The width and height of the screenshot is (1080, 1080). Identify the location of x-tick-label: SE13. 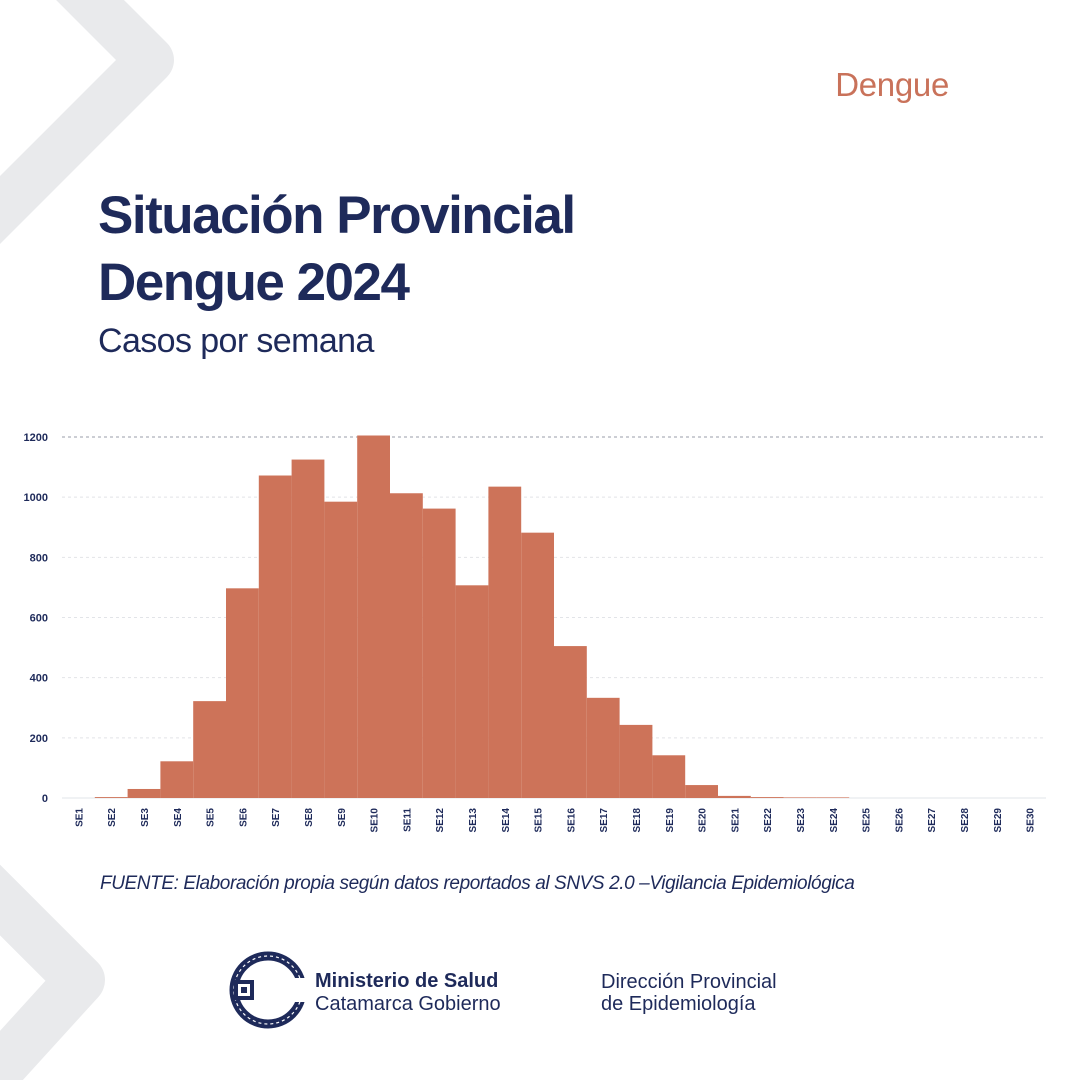
(473, 820).